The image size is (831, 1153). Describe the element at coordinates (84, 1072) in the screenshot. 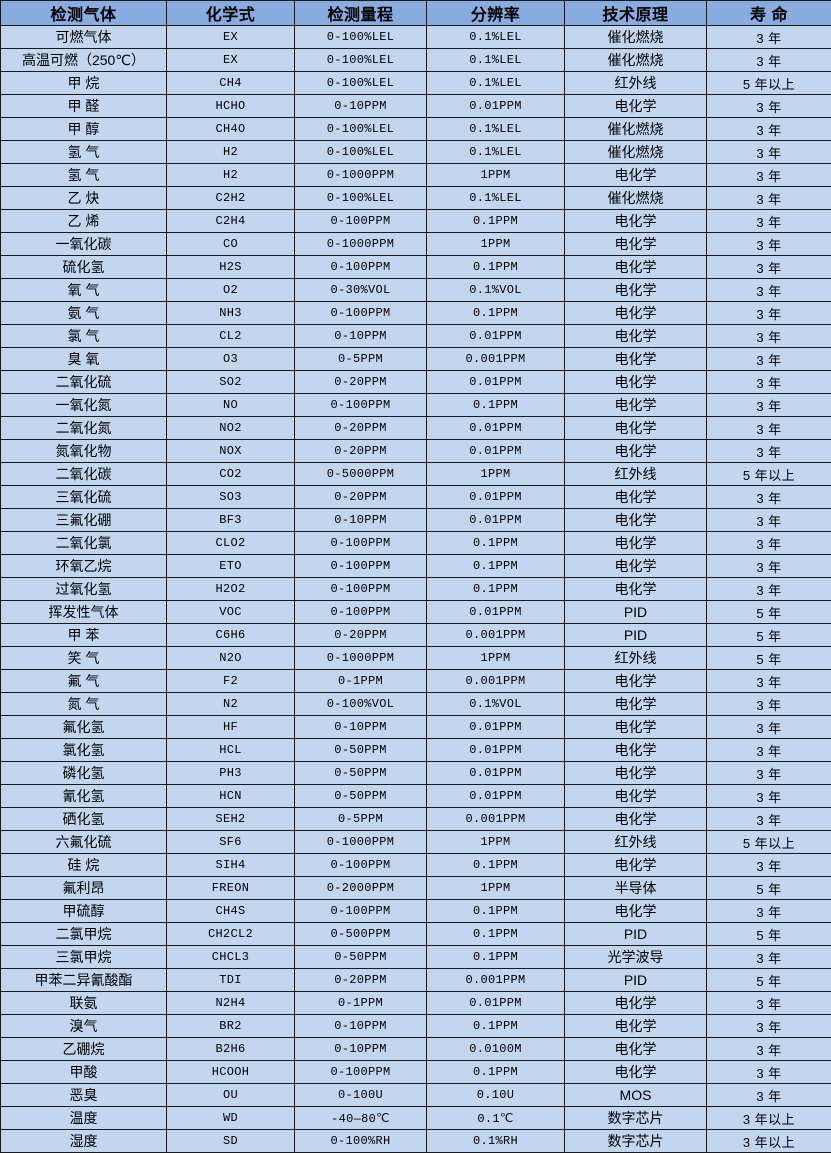

I see `cell-gas-name: 甲酸` at that location.